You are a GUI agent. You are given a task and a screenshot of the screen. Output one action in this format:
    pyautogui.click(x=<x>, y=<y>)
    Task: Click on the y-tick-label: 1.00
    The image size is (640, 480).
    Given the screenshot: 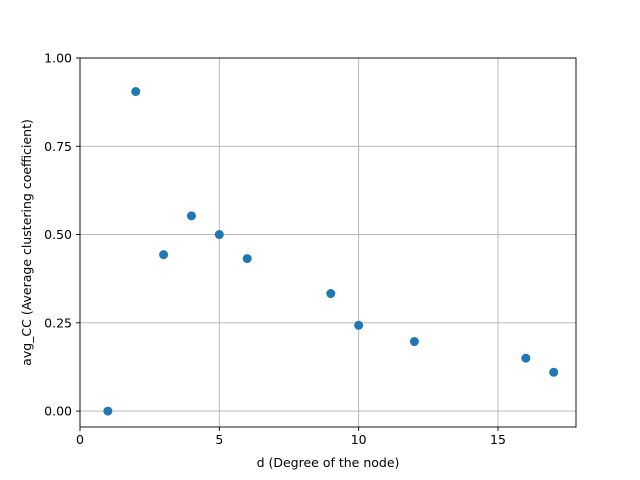 What is the action you would take?
    pyautogui.click(x=58, y=58)
    